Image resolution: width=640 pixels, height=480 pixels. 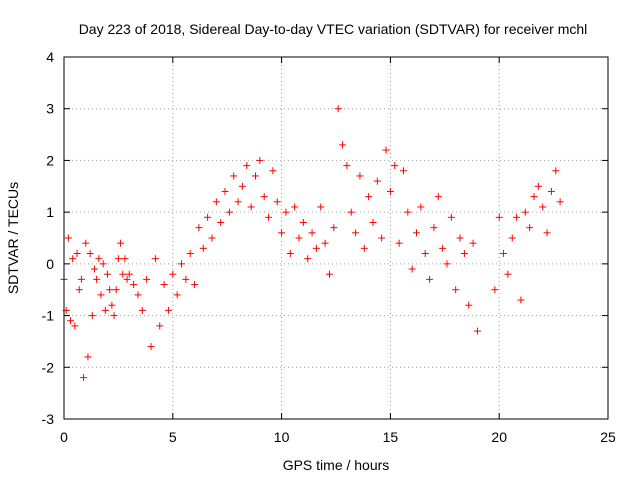 I want to click on x-tick-label: 25, so click(x=608, y=437).